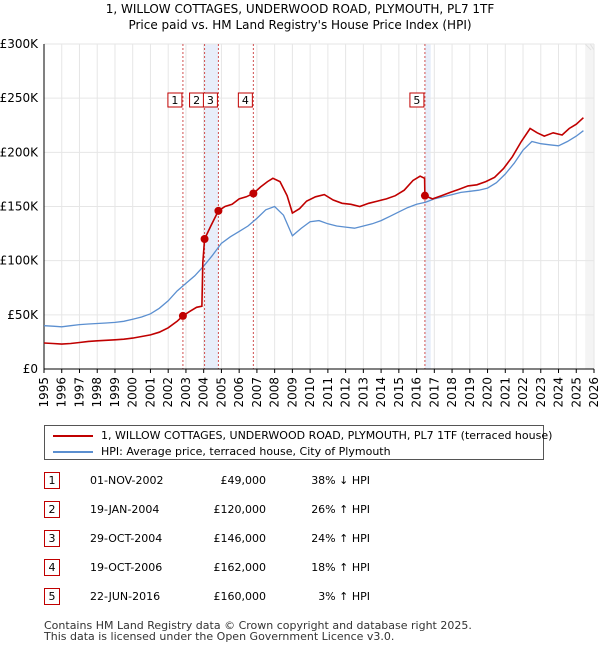  What do you see at coordinates (346, 392) in the screenshot?
I see `x-tick-label: 2012` at bounding box center [346, 392].